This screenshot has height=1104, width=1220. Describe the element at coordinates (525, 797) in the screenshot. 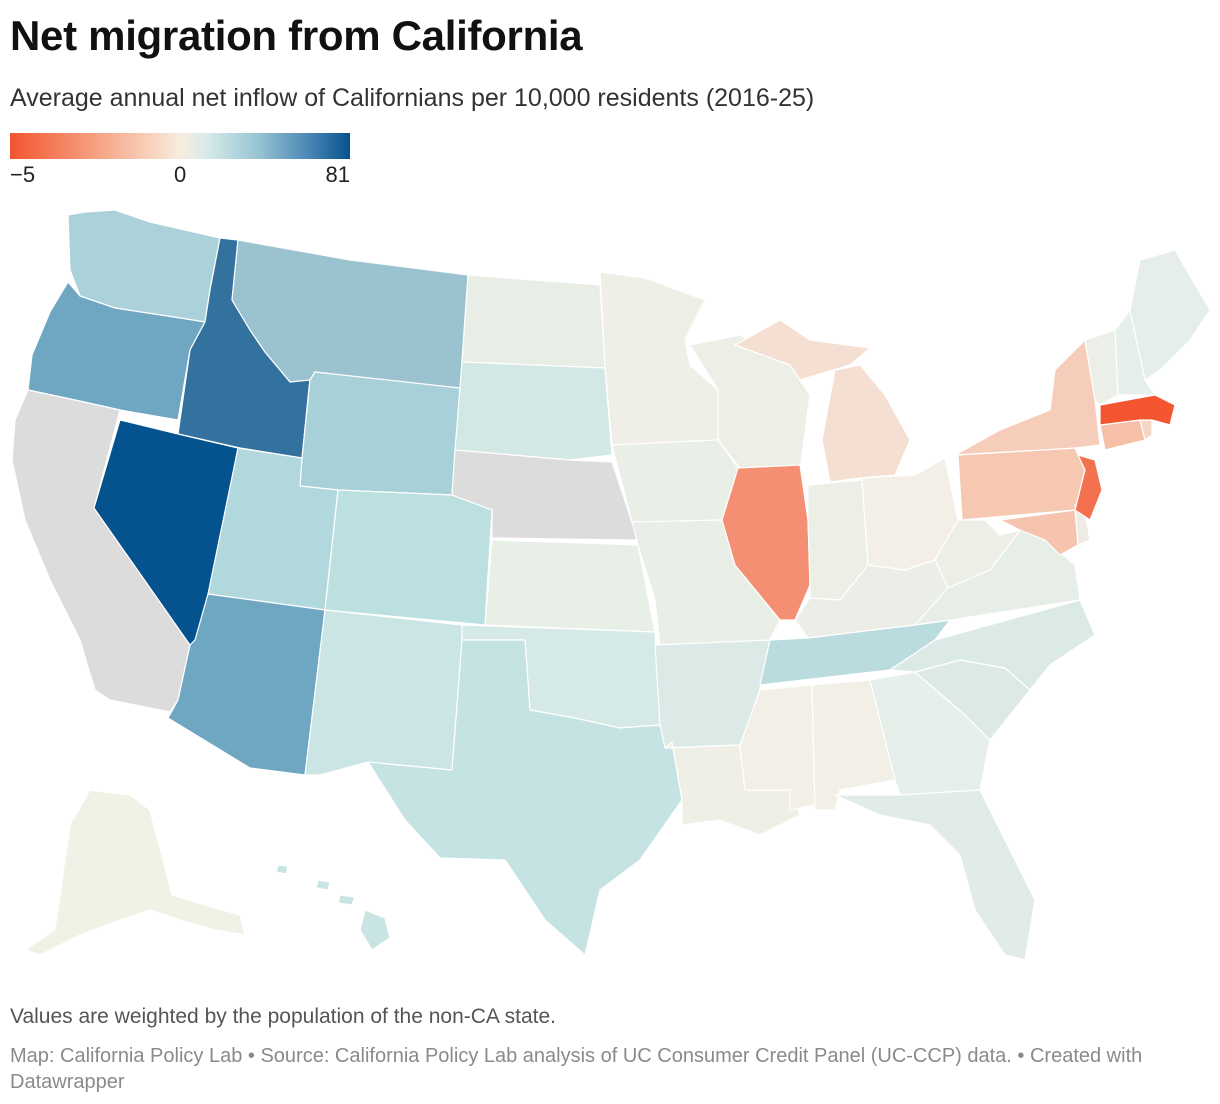

I see `state-texas` at that location.